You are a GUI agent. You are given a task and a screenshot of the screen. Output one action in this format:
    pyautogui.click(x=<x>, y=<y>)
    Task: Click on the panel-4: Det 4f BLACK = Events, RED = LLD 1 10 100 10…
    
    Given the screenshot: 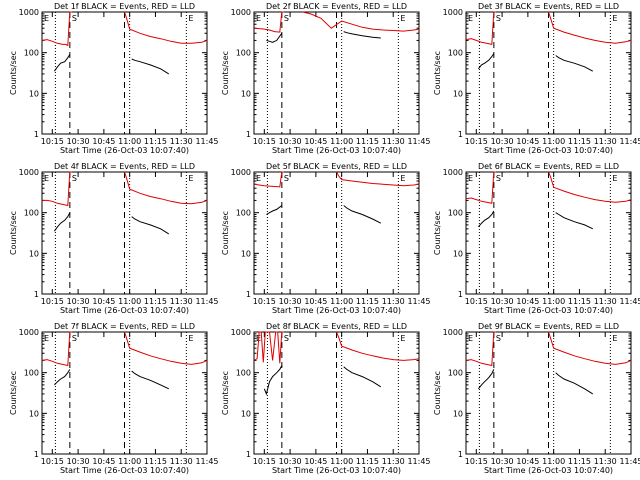 What is the action you would take?
    pyautogui.click(x=114, y=238)
    